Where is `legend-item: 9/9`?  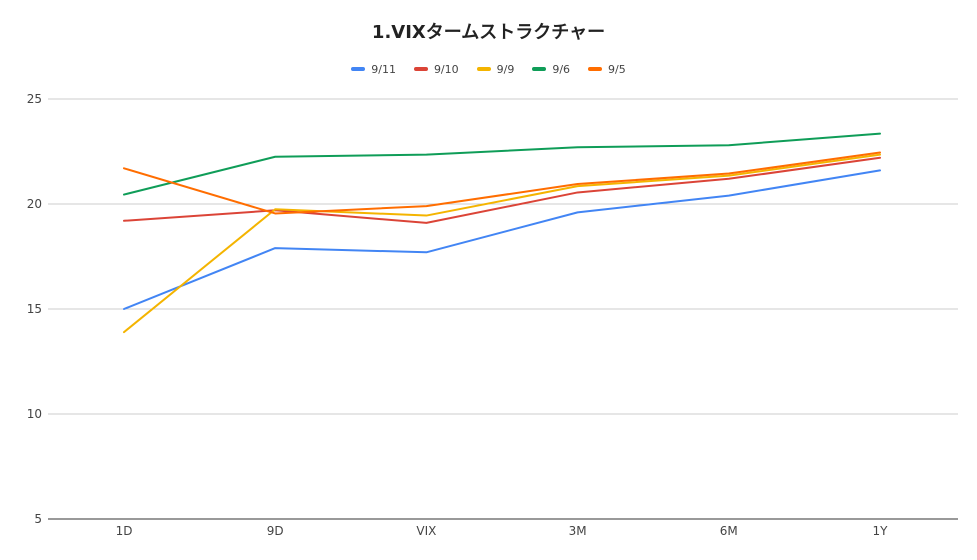
legend-item: 9/9 is located at coordinates (495, 69).